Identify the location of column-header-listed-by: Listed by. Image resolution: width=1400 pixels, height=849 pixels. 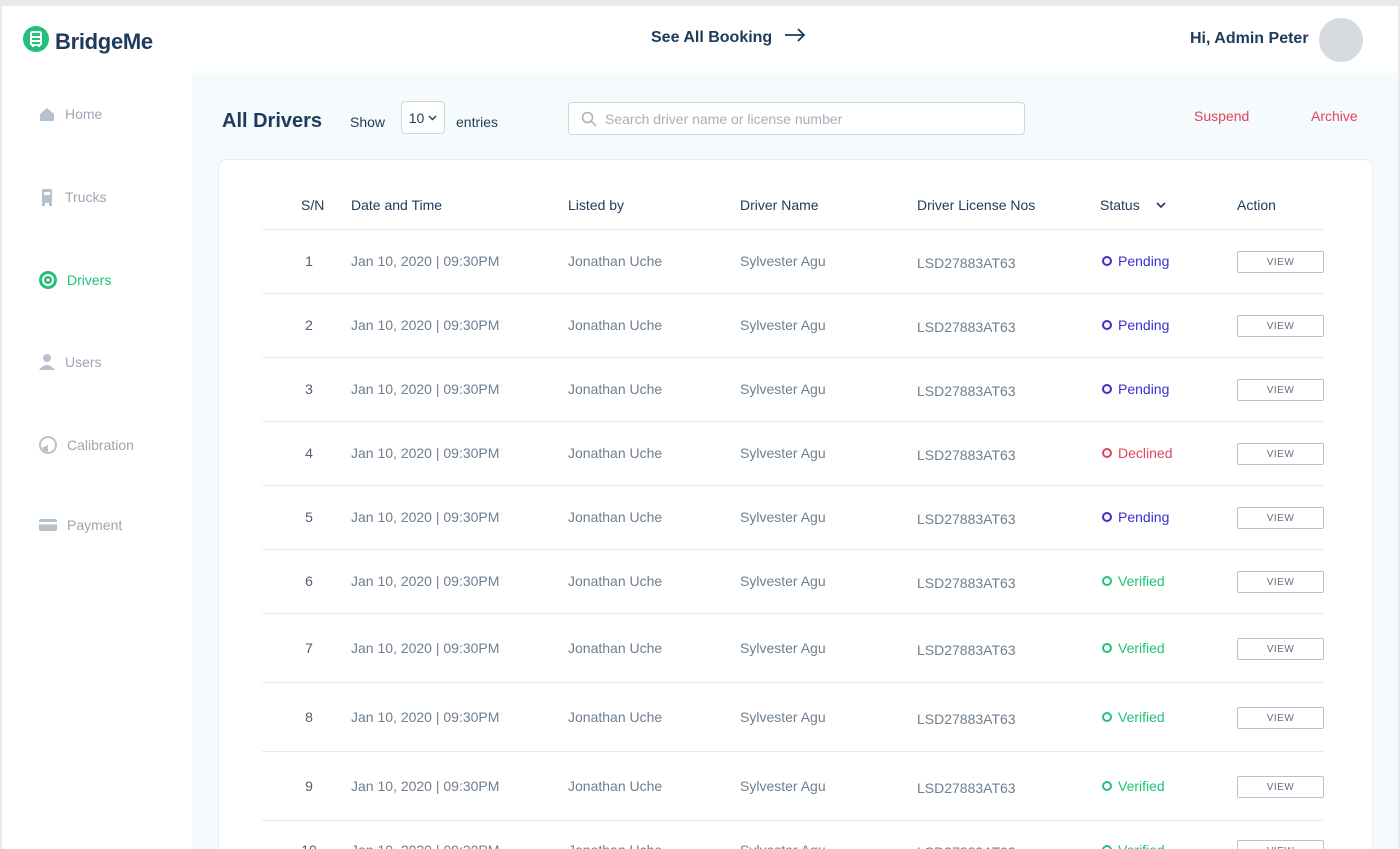
(596, 205).